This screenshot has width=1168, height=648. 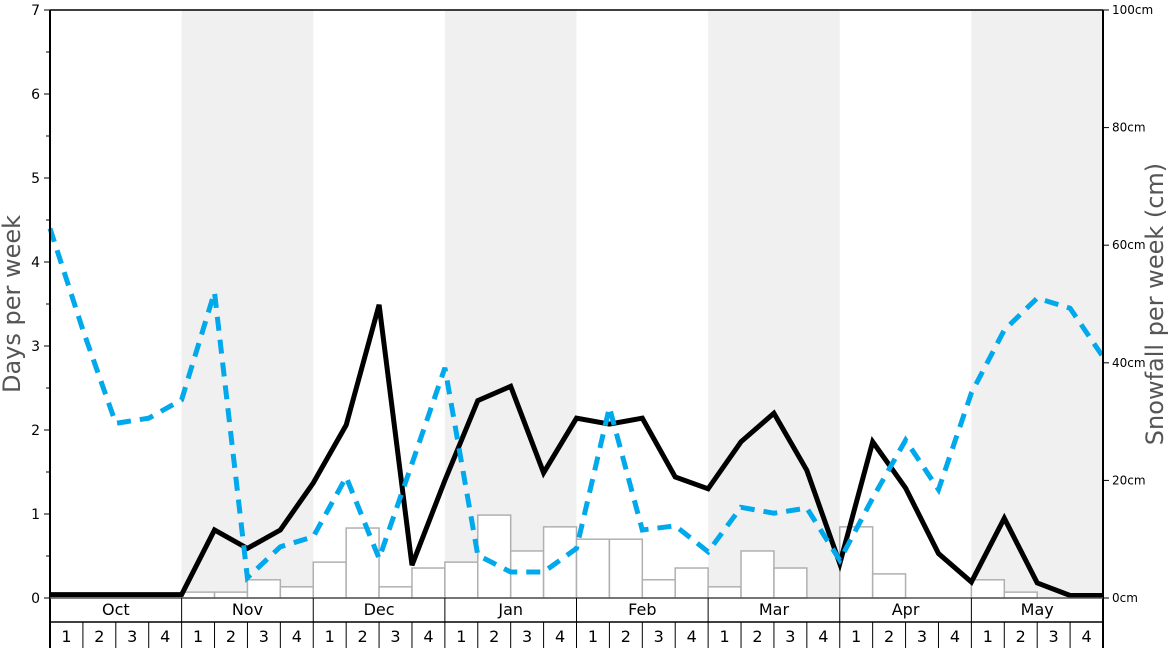 I want to click on month-label: Dec, so click(x=379, y=609).